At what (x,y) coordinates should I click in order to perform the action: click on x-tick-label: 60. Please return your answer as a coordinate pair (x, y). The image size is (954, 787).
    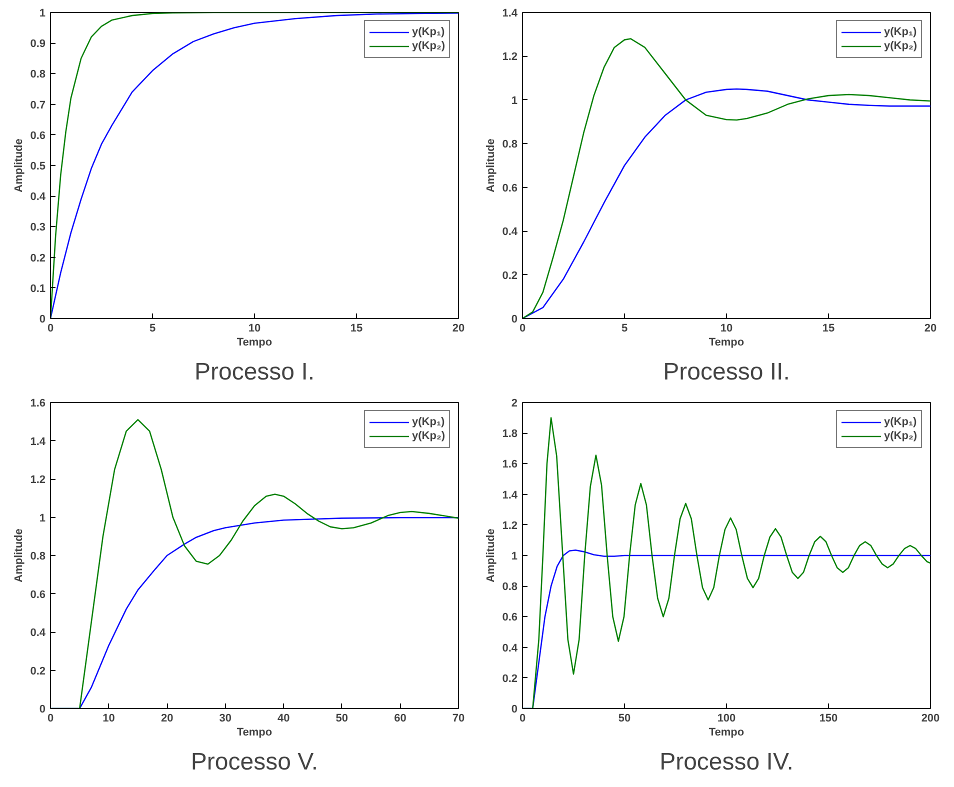
    Looking at the image, I should click on (400, 718).